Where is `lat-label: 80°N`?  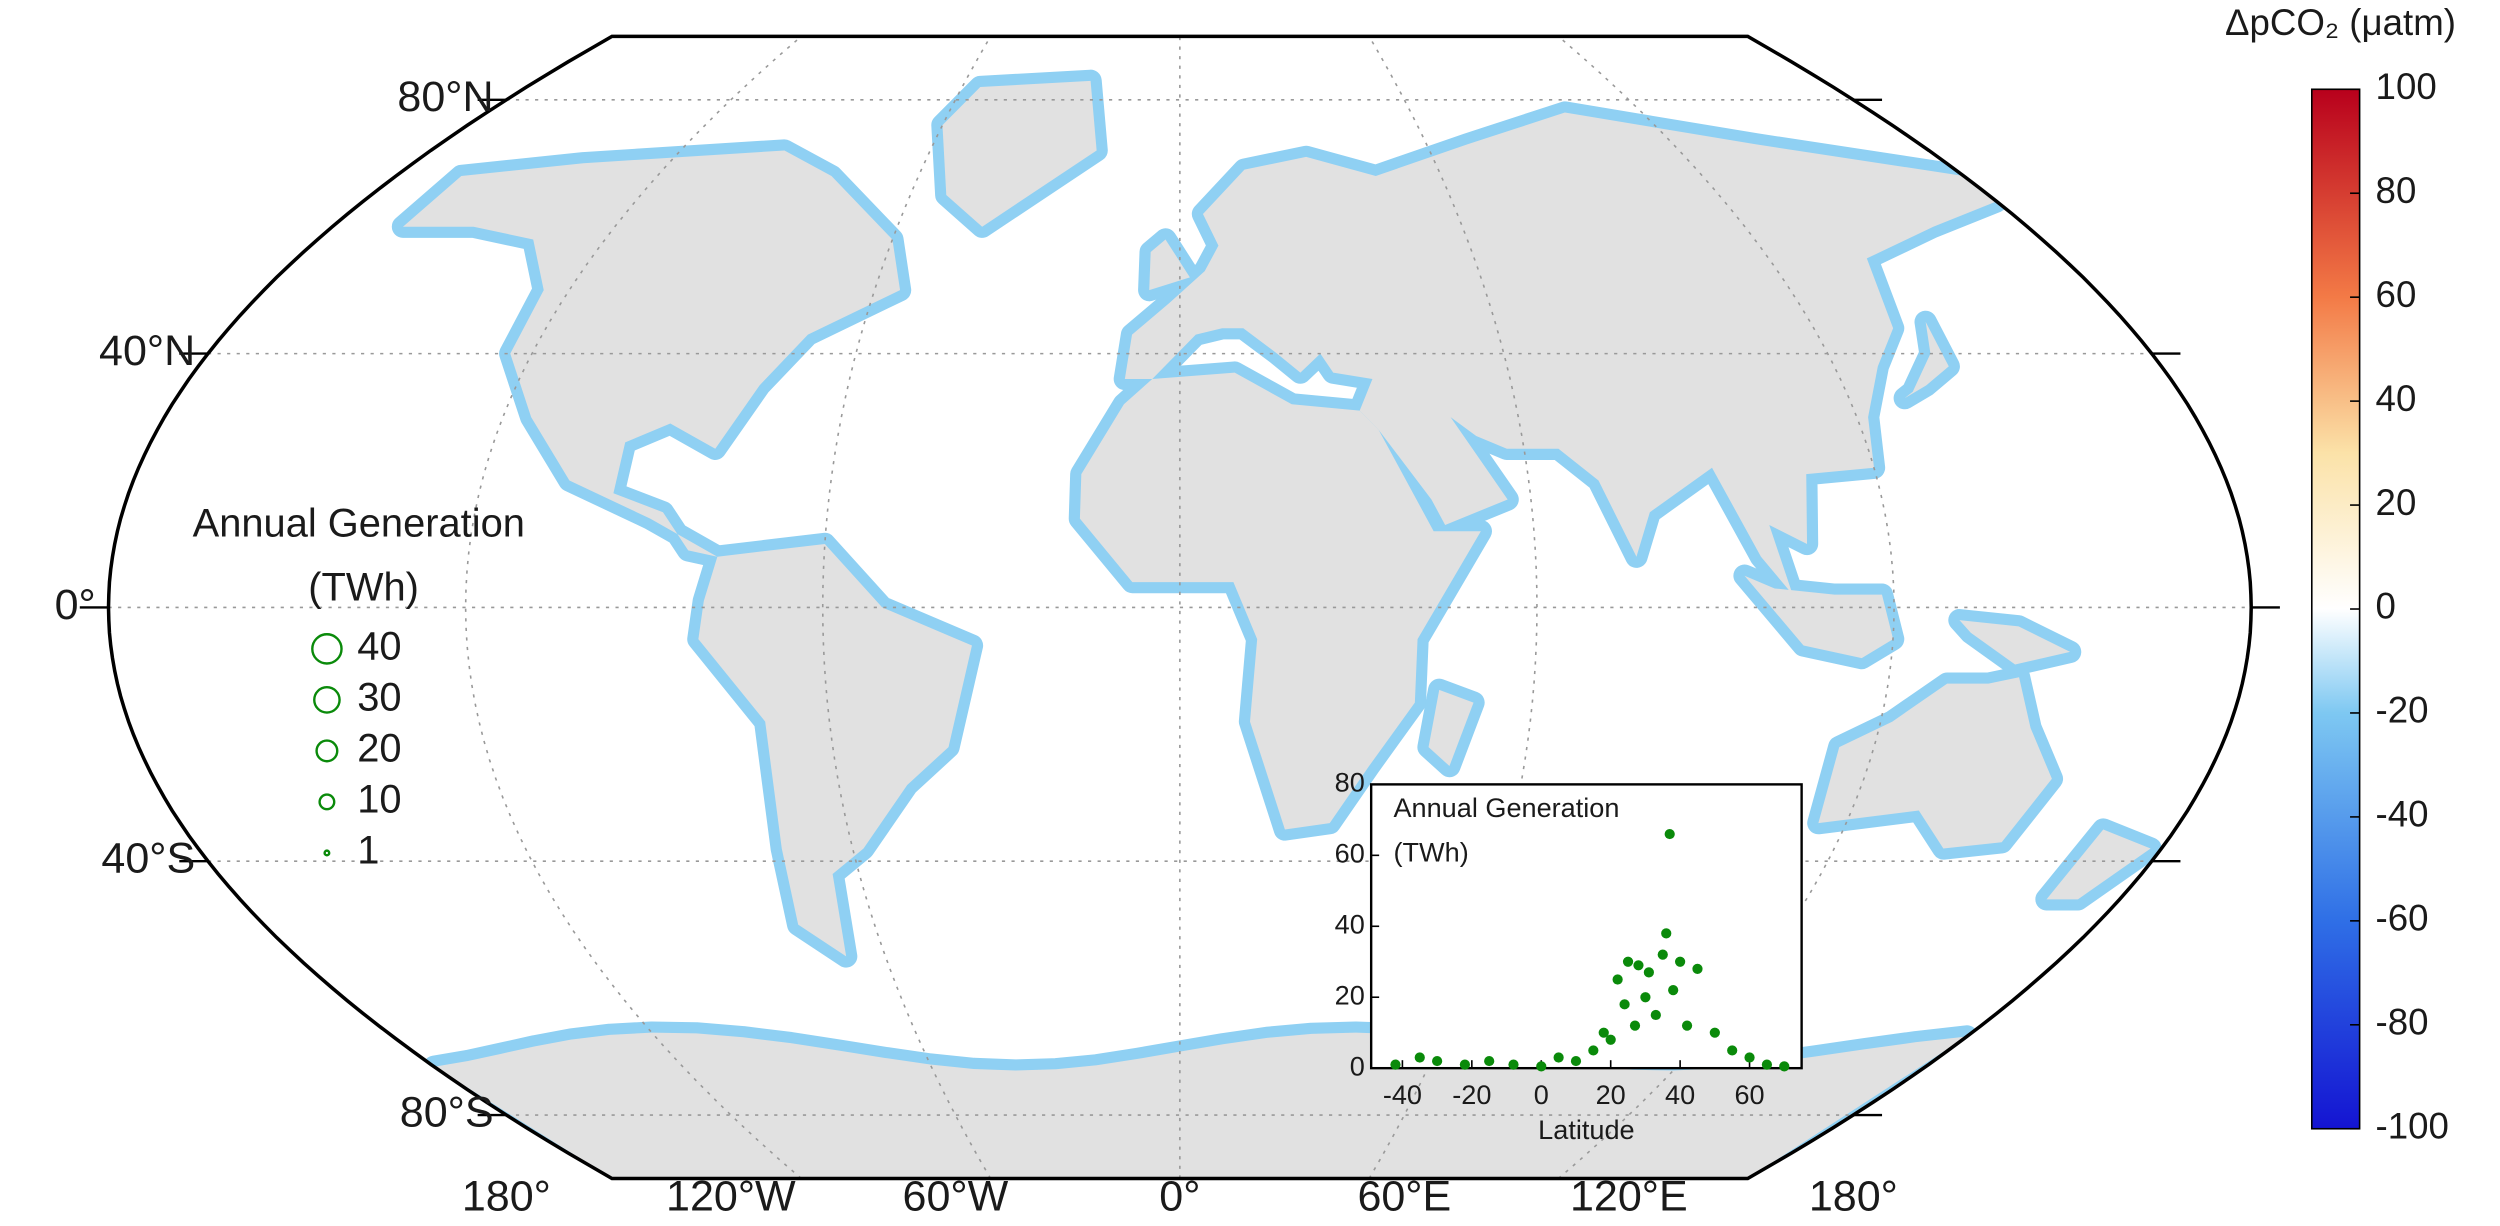
lat-label: 80°N is located at coordinates (445, 97).